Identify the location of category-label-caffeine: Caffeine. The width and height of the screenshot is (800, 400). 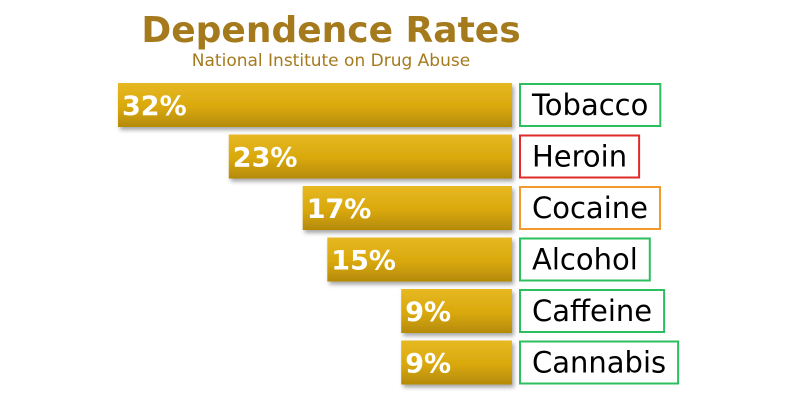
(592, 311).